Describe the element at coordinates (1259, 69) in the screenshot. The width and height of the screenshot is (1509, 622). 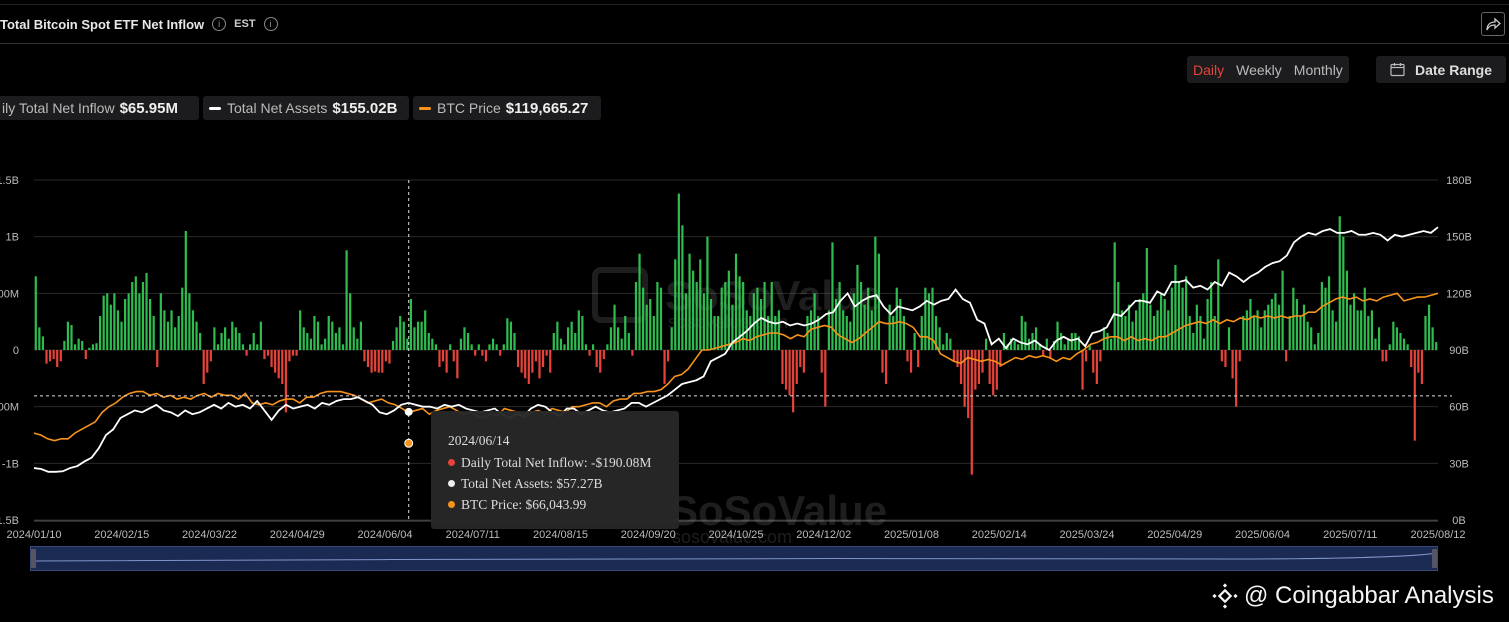
I see `tab-weekly: Weekly` at that location.